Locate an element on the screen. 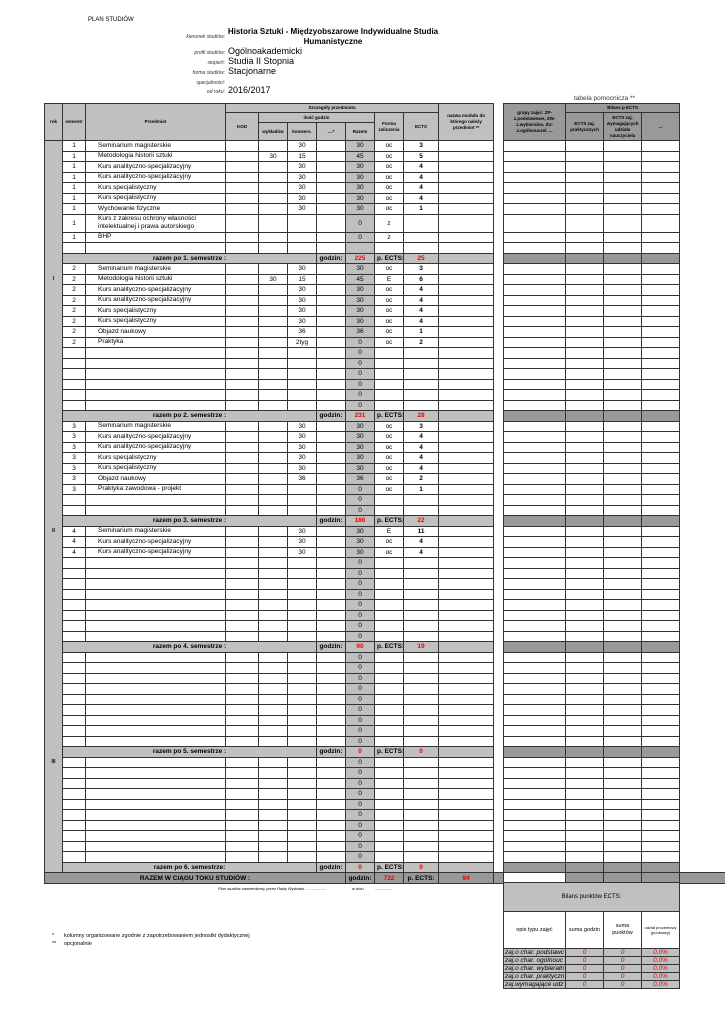 The image size is (725, 1024). cell-ects: 5 is located at coordinates (421, 156).